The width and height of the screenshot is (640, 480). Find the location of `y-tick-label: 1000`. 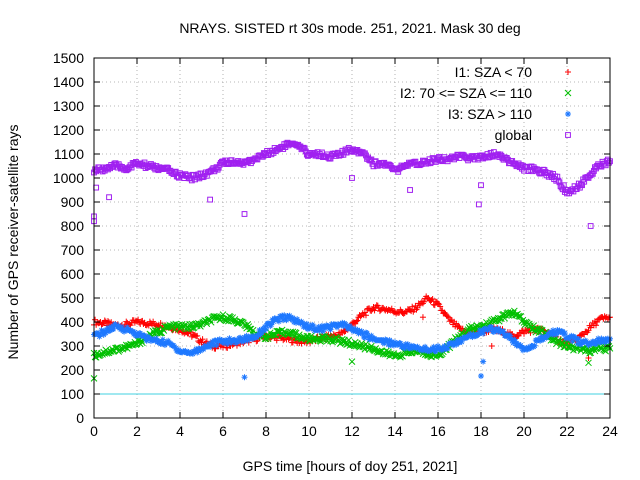

y-tick-label: 1000 is located at coordinates (68, 178).